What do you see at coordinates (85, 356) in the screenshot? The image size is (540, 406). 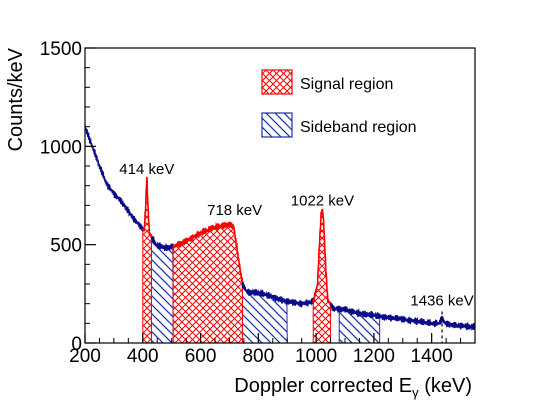 I see `x-tick-label: 200` at bounding box center [85, 356].